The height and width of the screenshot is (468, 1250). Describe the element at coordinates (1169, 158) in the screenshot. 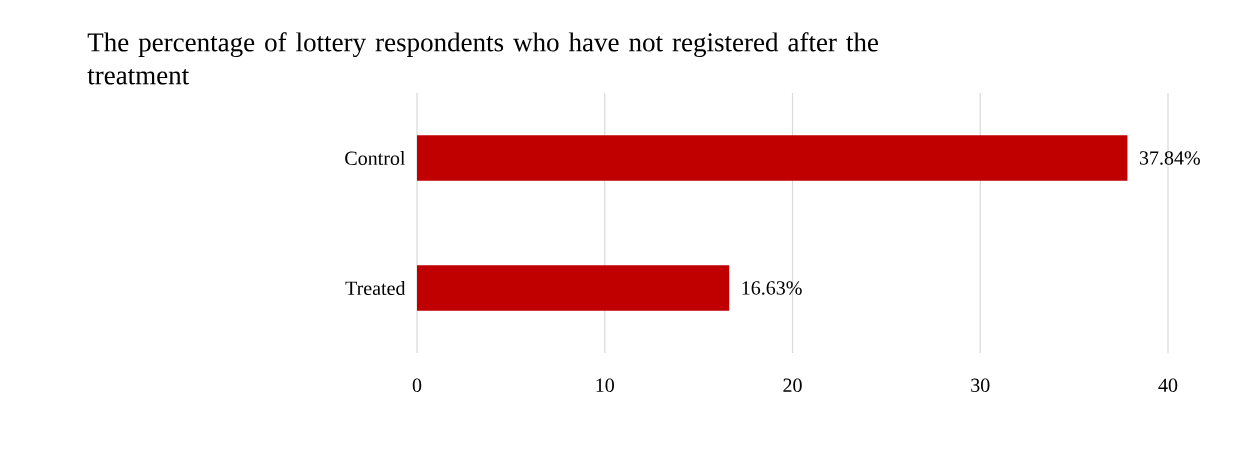

I see `data-label: 37.84%` at that location.